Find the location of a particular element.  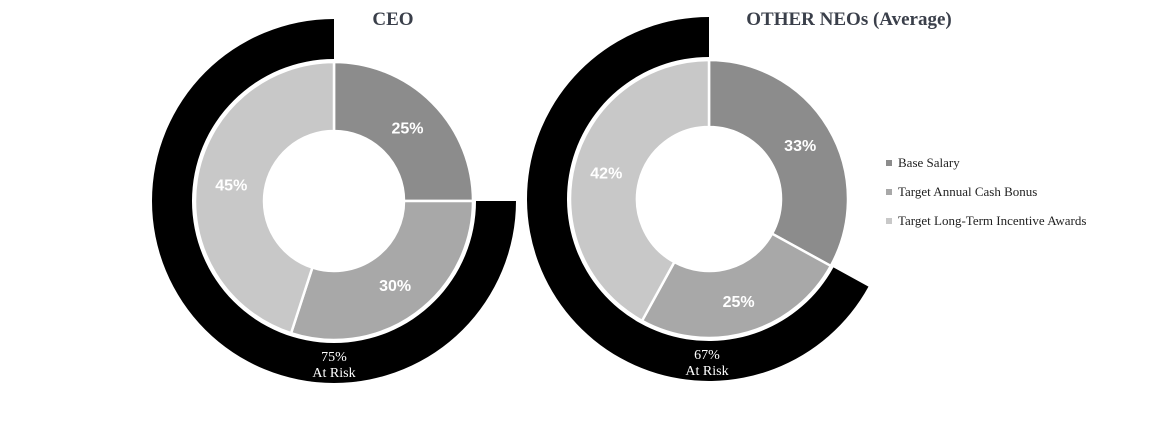

ceo-slice-label-base-salary: 25% is located at coordinates (407, 129).